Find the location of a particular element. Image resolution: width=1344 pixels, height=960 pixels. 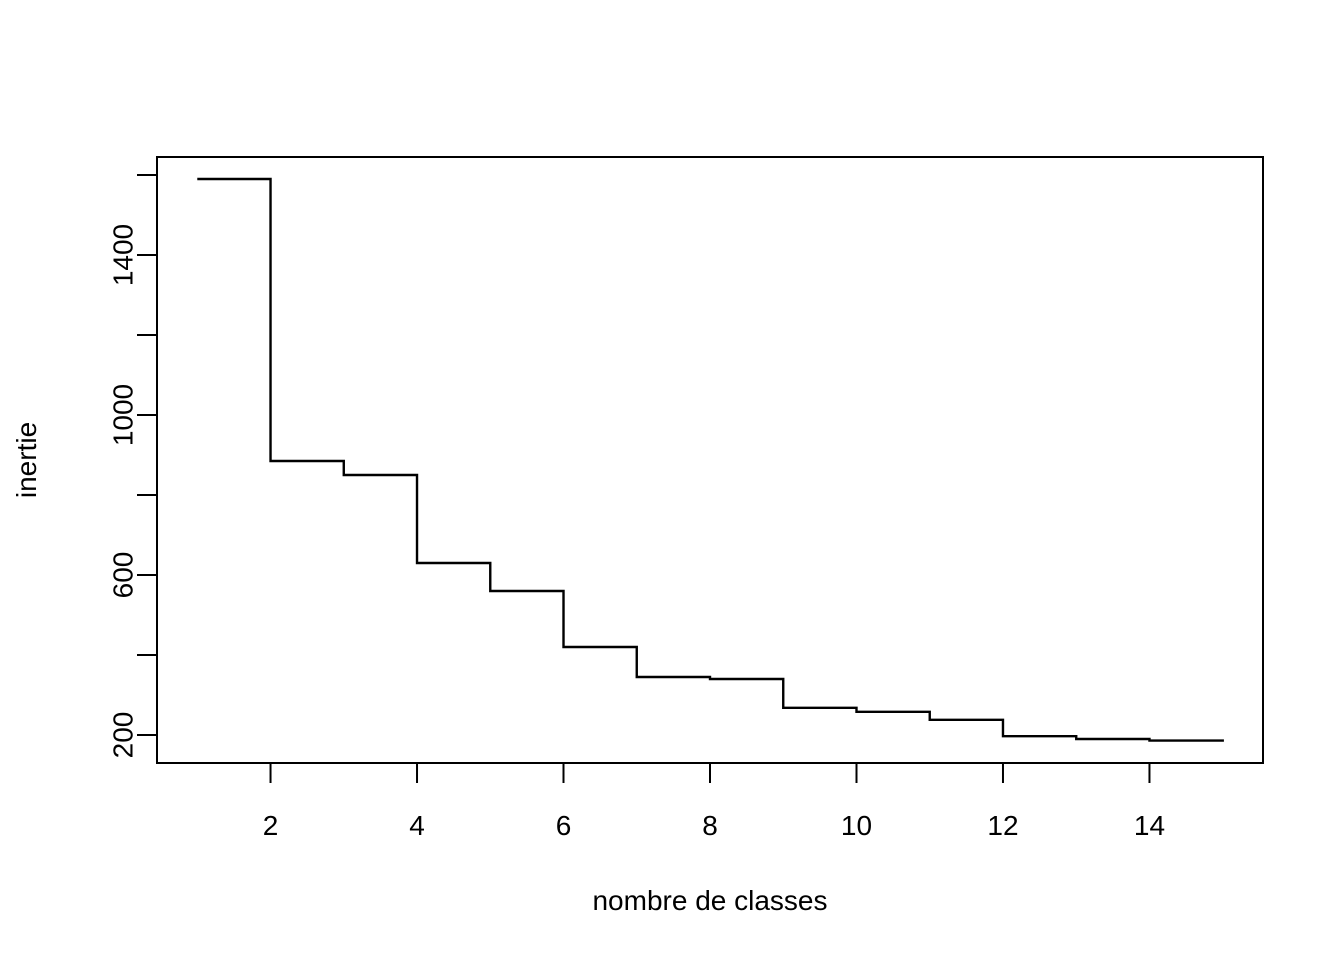

x-axis-label: nombre de classes is located at coordinates (709, 900).